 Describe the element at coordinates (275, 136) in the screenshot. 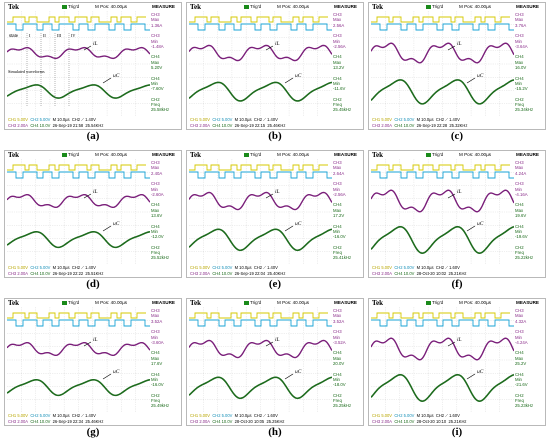

I see `caption-b: (b)` at that location.